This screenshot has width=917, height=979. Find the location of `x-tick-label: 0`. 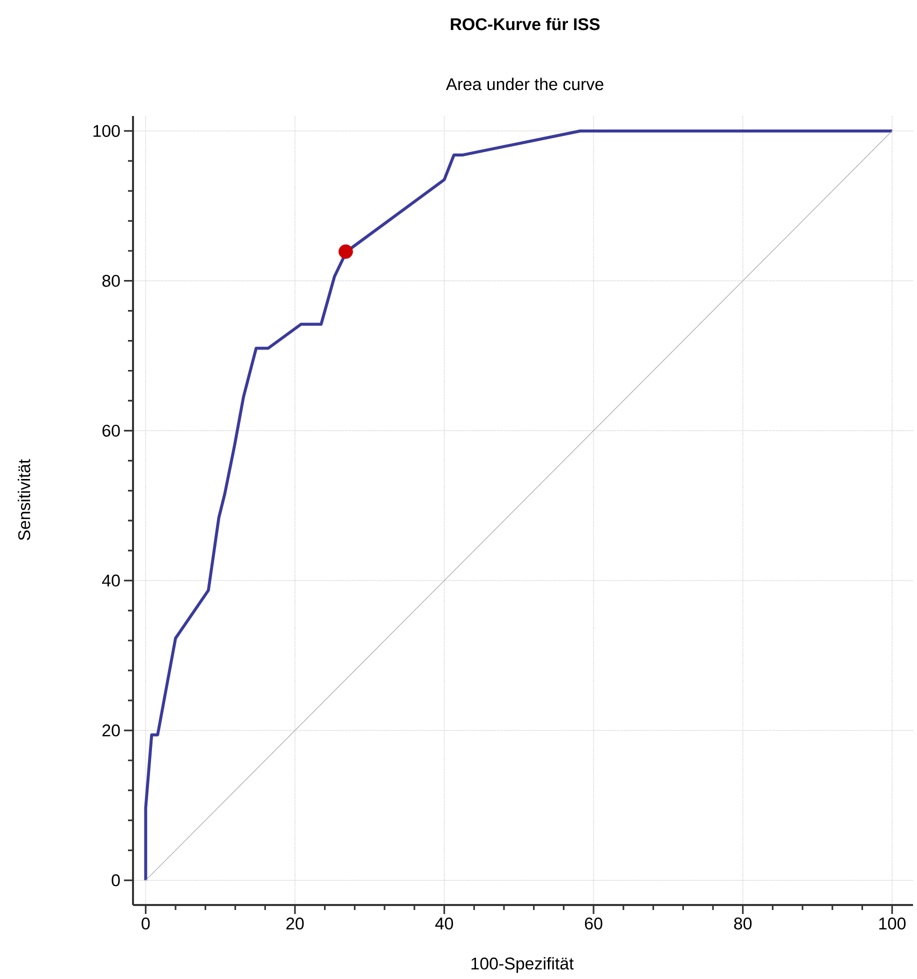

x-tick-label: 0 is located at coordinates (146, 924).